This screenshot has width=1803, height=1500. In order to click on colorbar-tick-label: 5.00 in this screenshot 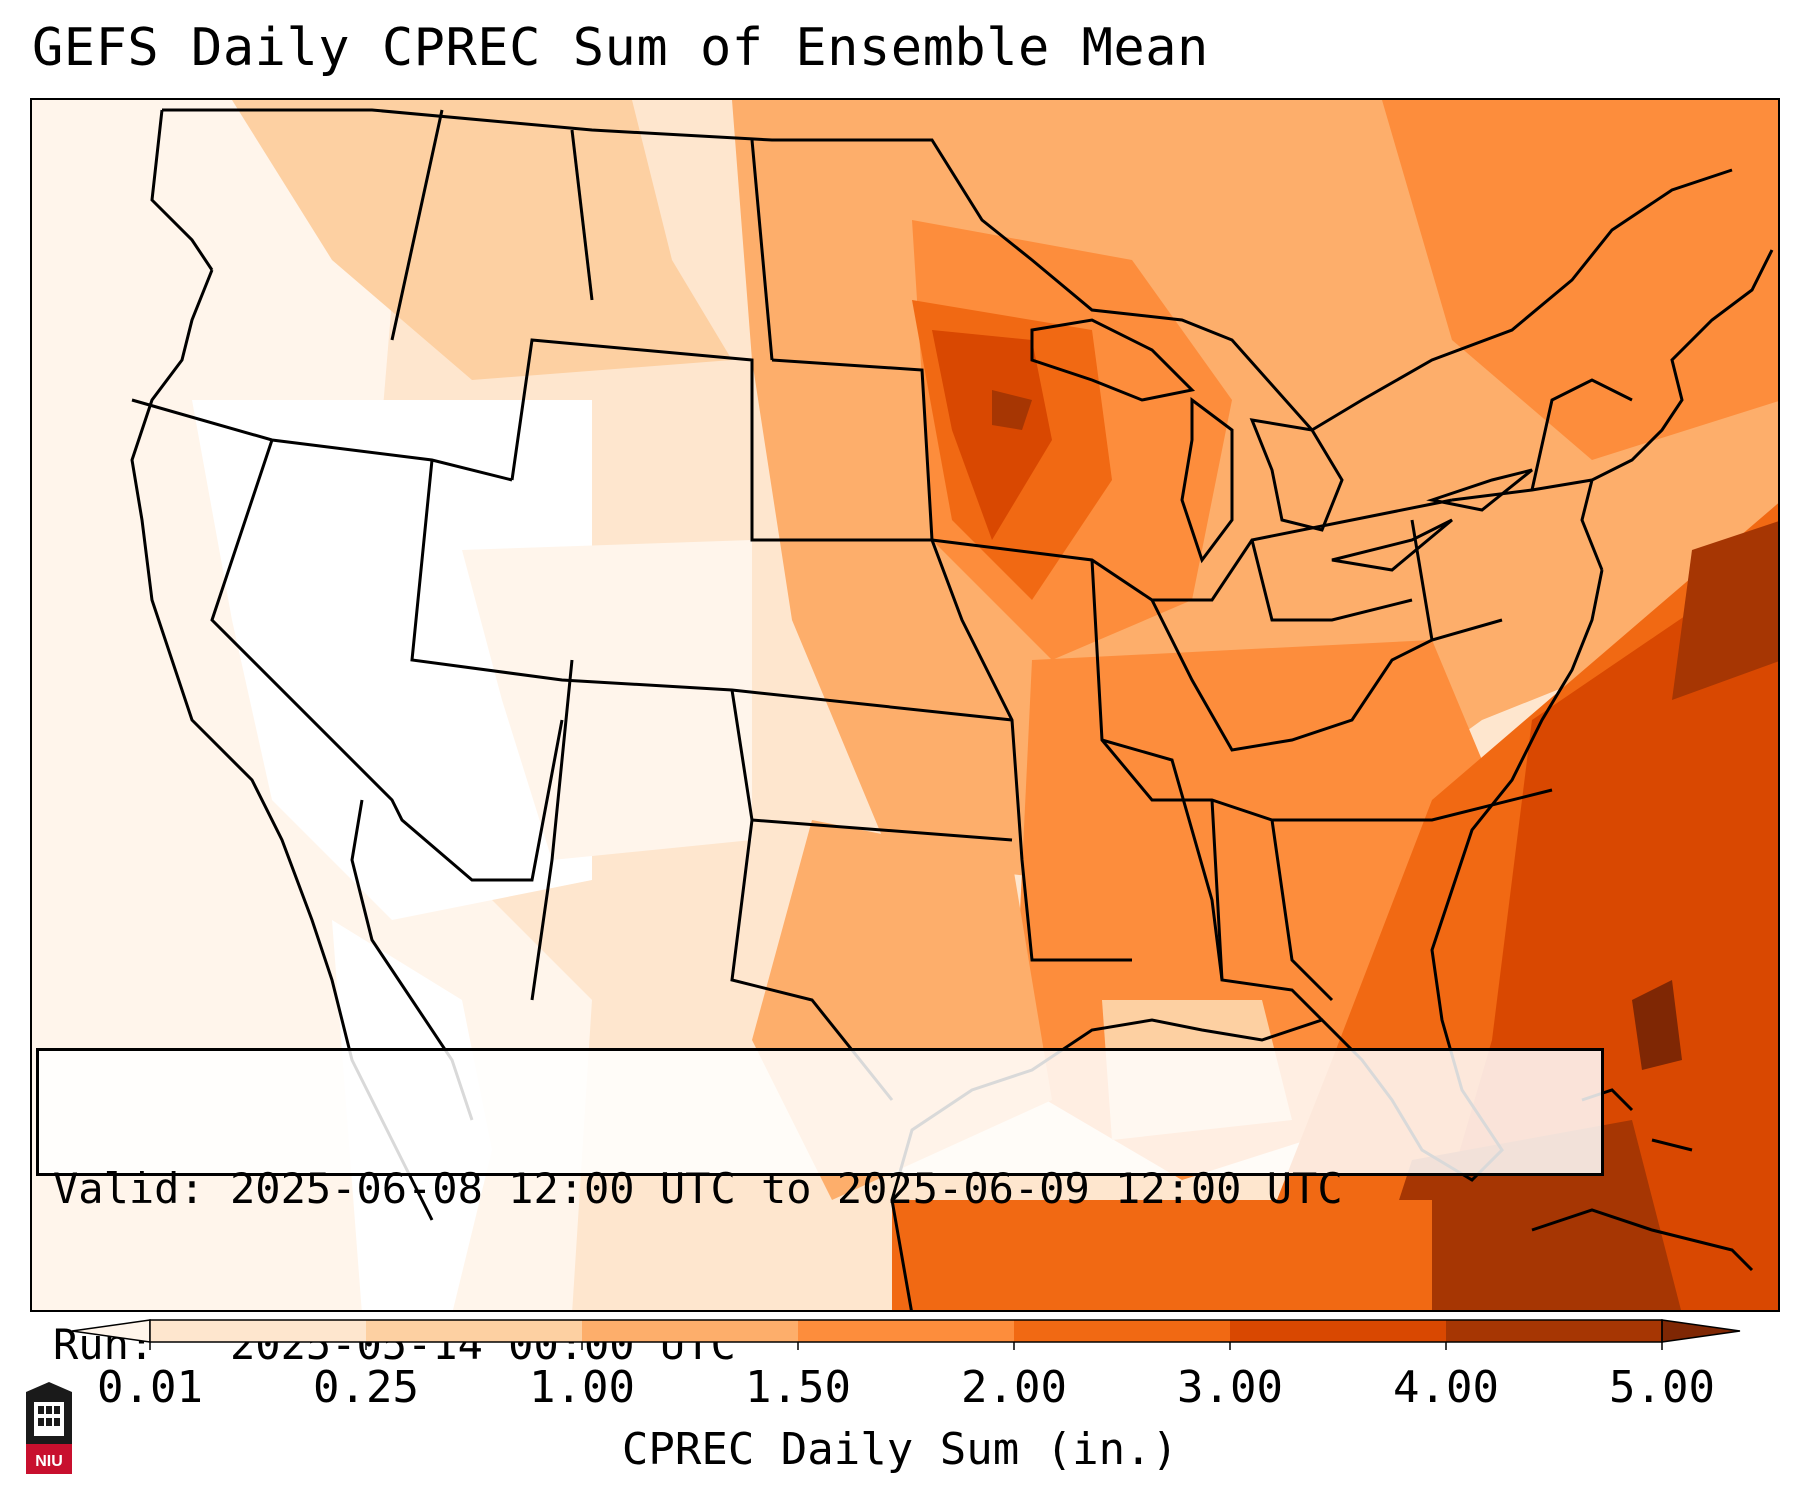, I will do `click(1662, 1387)`.